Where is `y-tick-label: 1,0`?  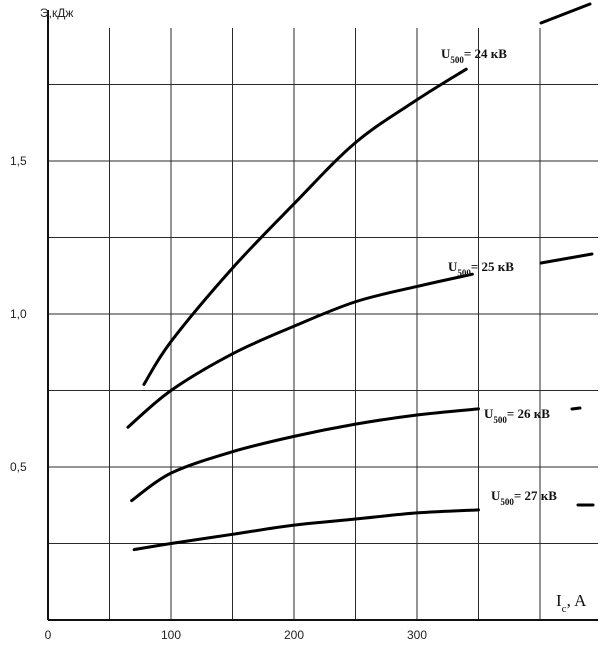
y-tick-label: 1,0 is located at coordinates (18, 314).